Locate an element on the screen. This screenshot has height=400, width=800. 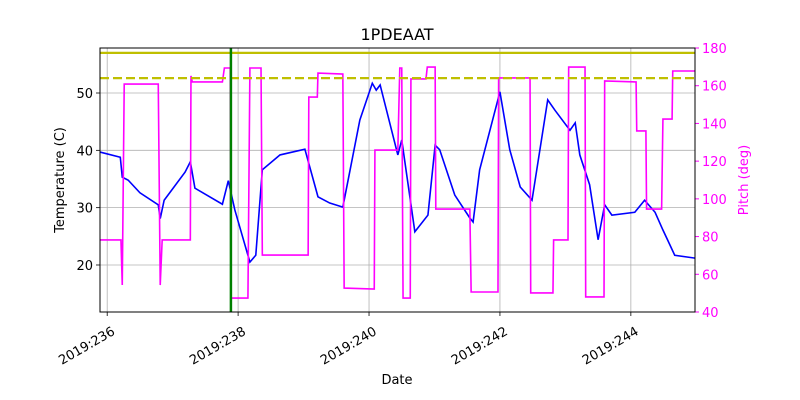
y2-tick-label: 40 is located at coordinates (710, 313).